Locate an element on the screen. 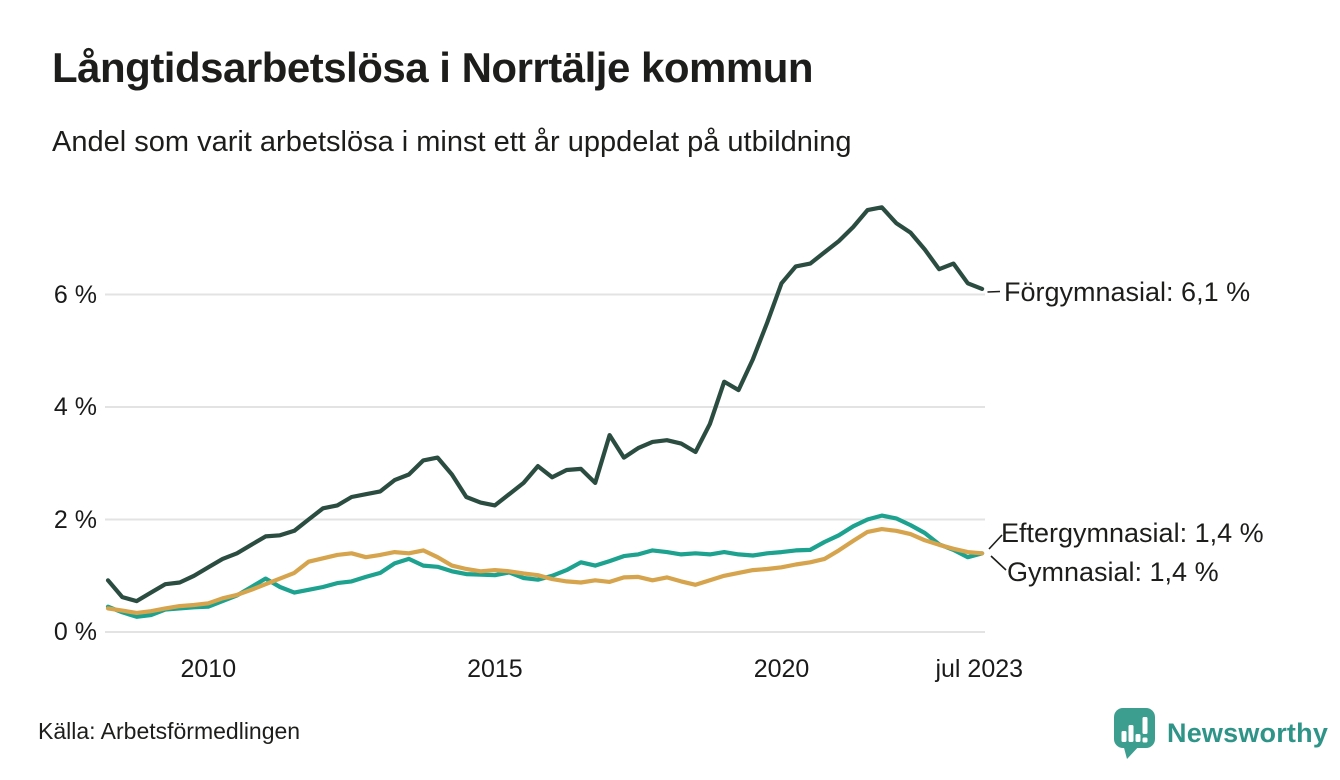 This screenshot has width=1340, height=780. series-label-forgymnasial: Förgymnasial: 6,1 % is located at coordinates (1127, 292).